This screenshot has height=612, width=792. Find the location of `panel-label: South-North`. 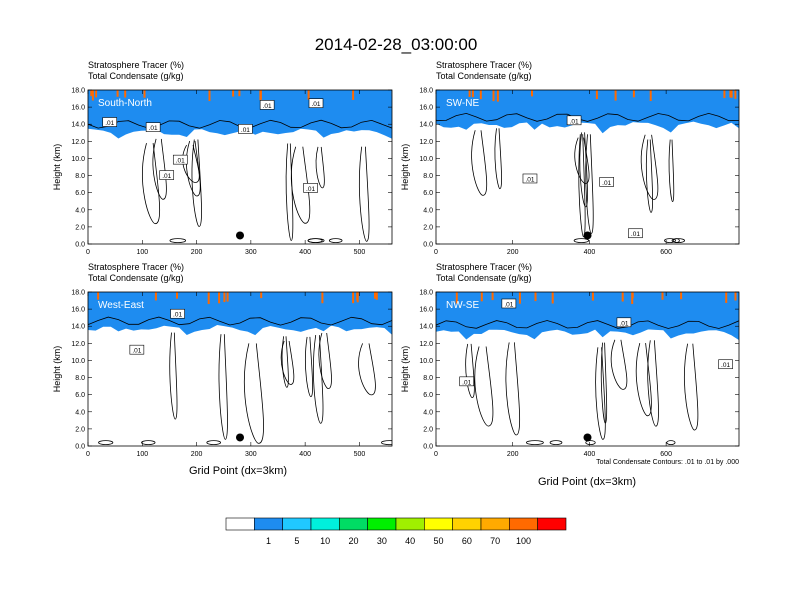

panel-label: South-North is located at coordinates (125, 103).